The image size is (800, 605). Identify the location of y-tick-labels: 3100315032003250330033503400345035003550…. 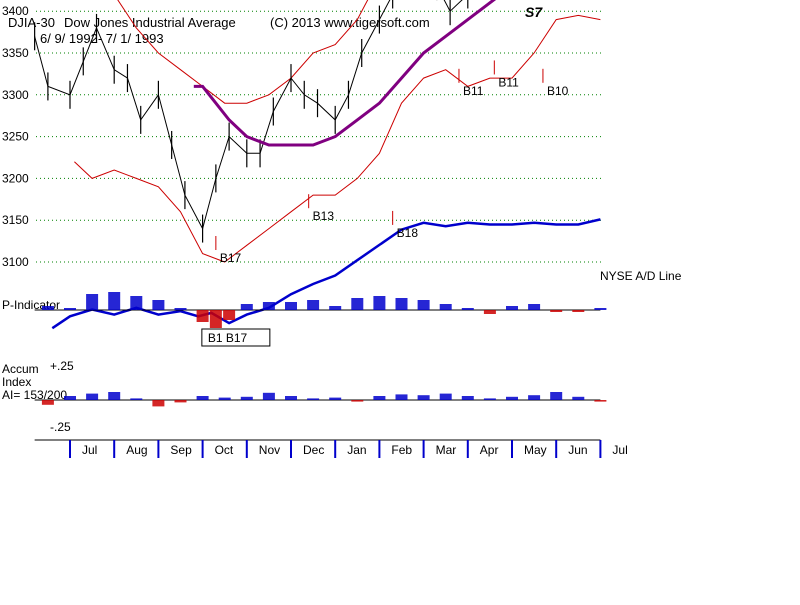
(15, 136).